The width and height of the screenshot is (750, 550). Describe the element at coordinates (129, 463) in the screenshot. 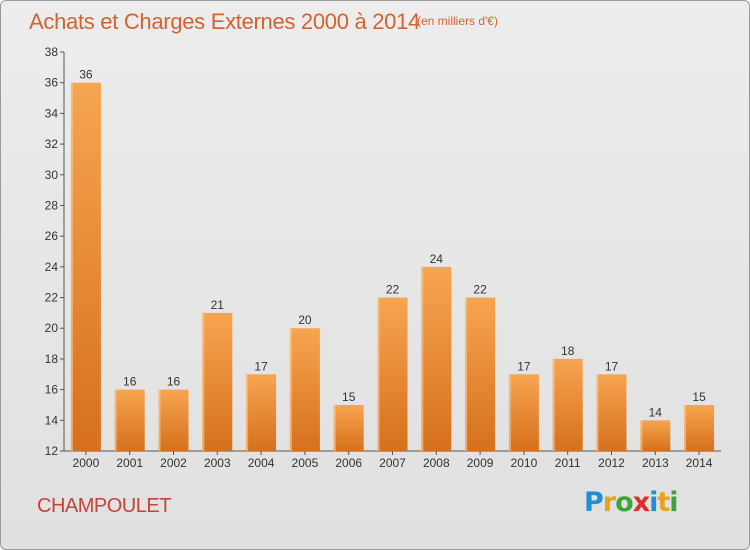

I see `x-tick-label: 2001` at that location.